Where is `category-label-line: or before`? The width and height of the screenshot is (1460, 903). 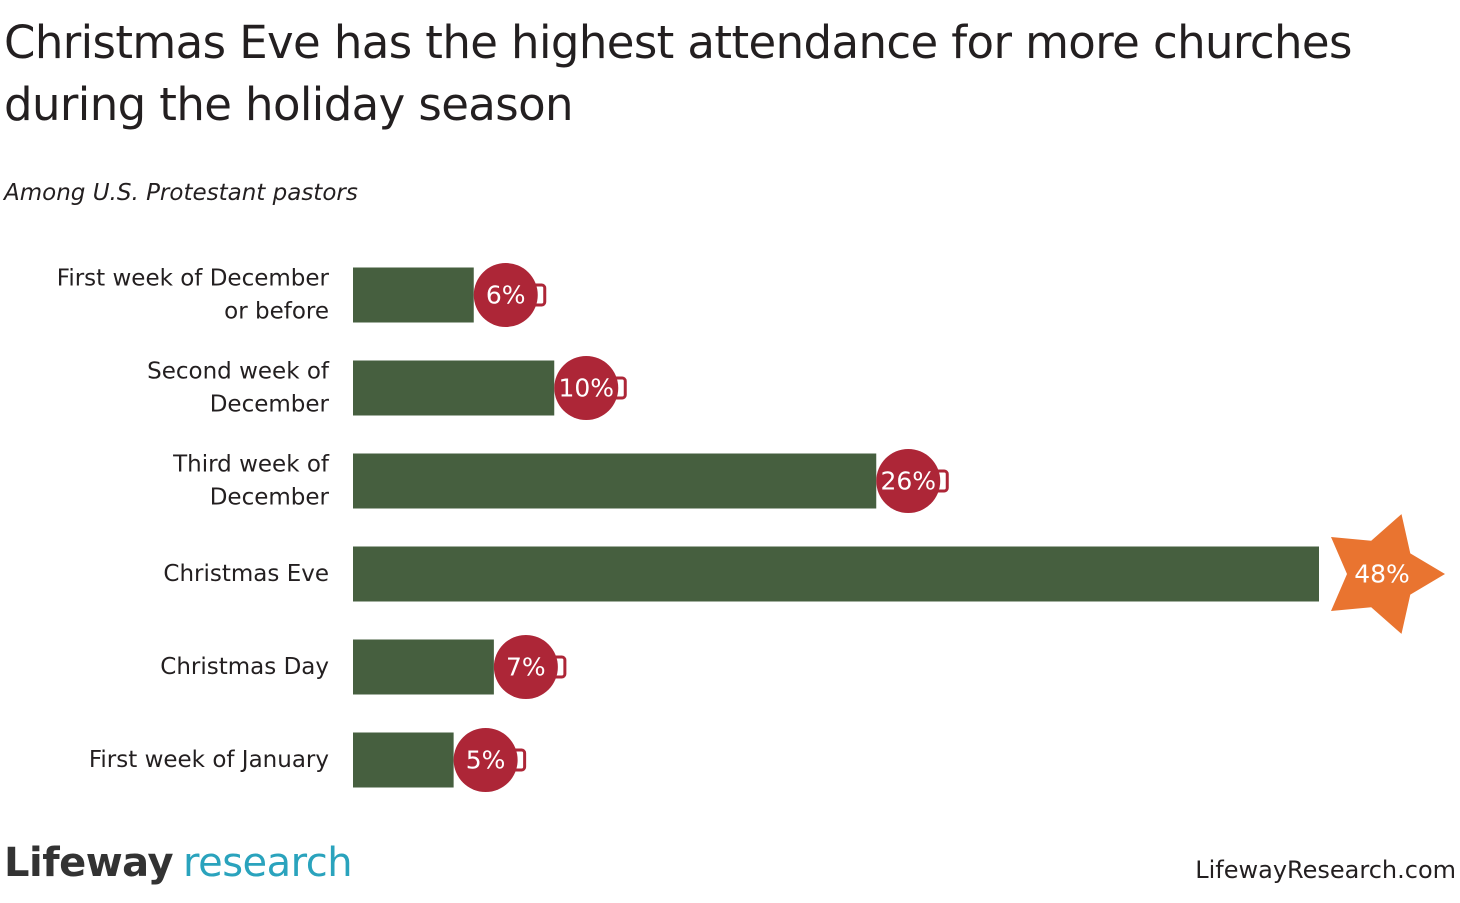
category-label-line: or before is located at coordinates (276, 312).